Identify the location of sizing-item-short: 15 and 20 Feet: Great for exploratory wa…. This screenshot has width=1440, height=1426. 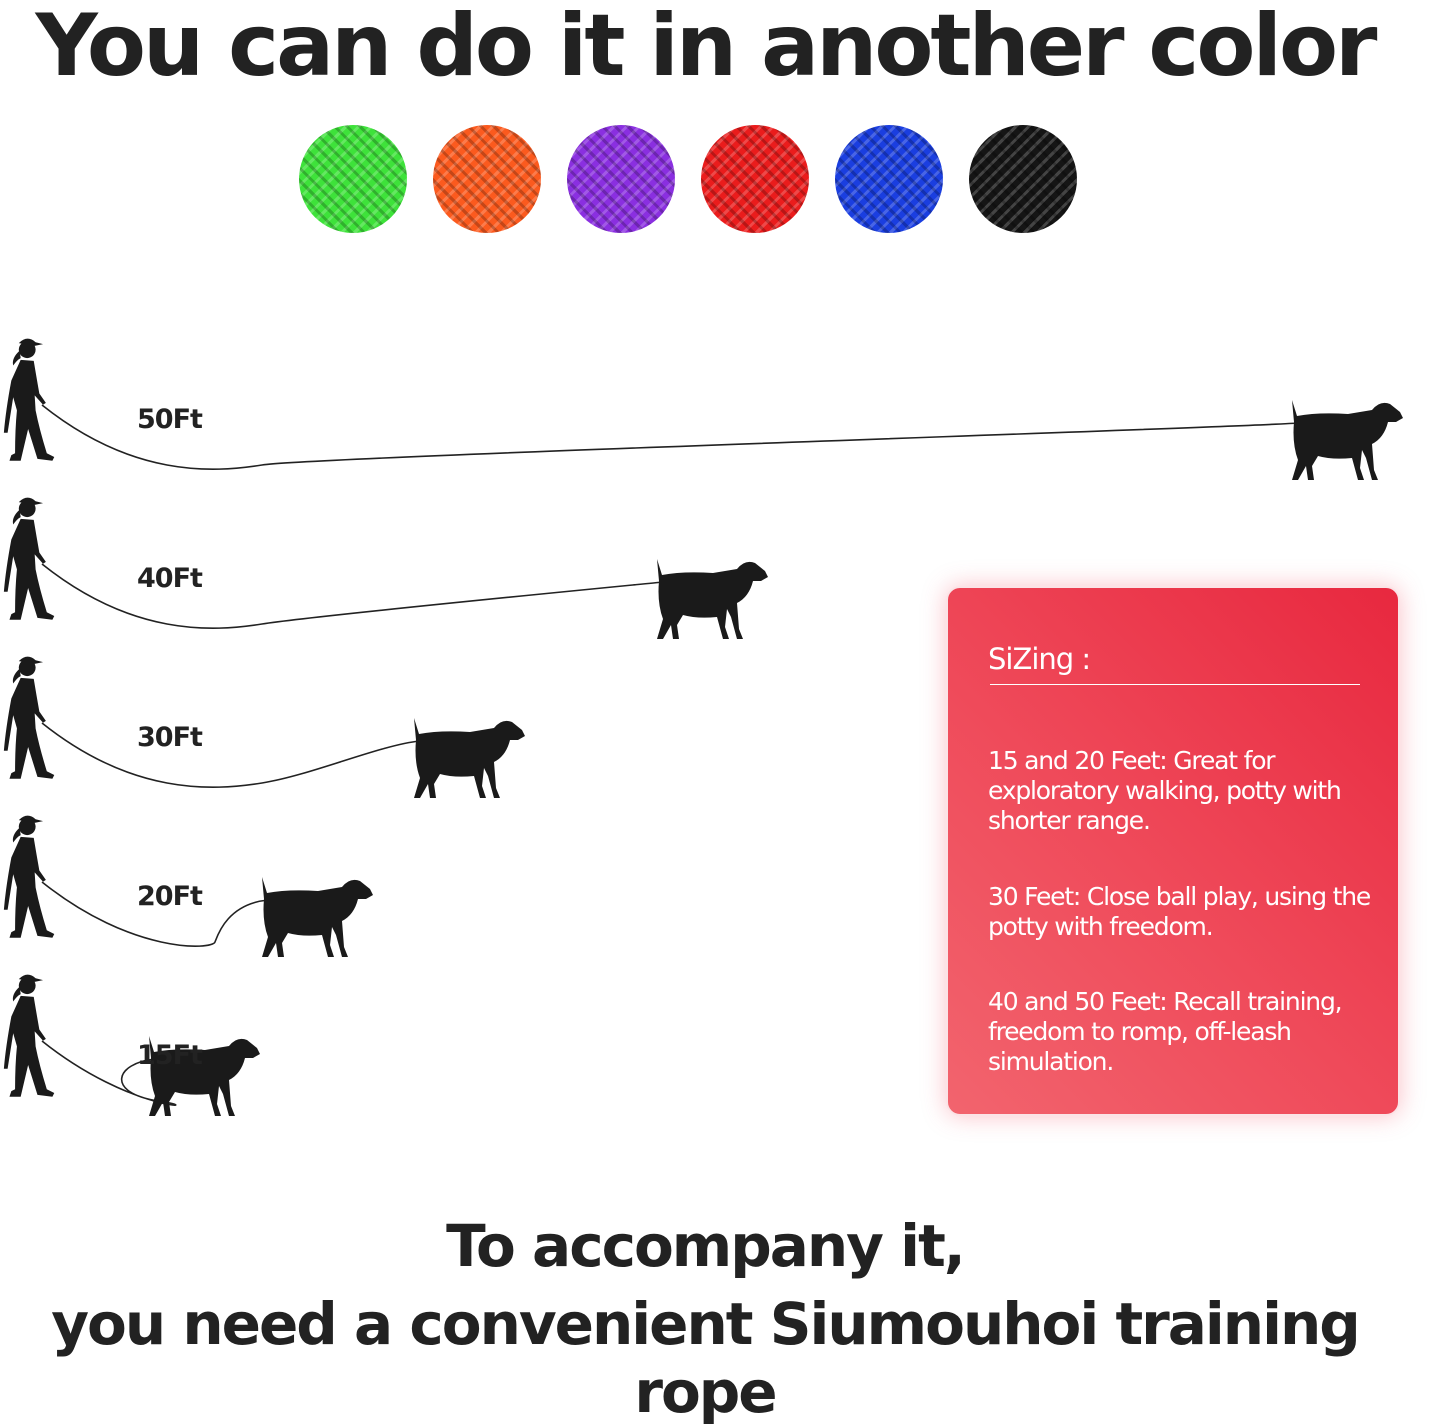
(1165, 790).